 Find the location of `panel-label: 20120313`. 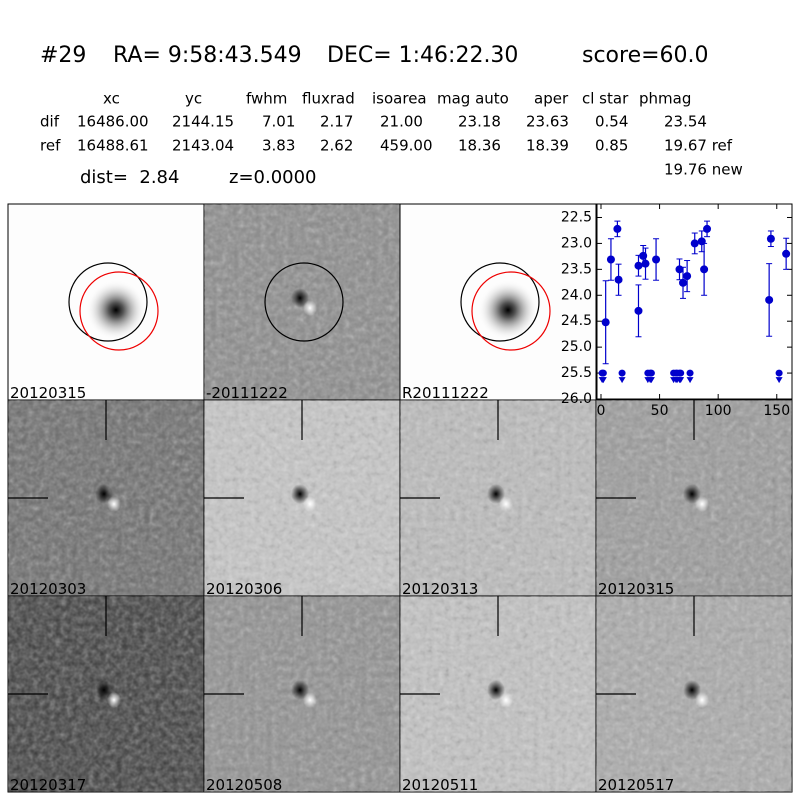

panel-label: 20120313 is located at coordinates (440, 589).